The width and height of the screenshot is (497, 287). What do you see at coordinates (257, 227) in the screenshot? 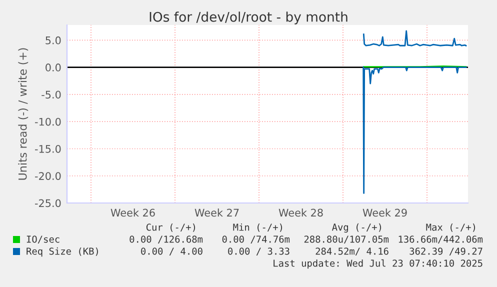
I see `text: Min (-/+)` at bounding box center [257, 227].